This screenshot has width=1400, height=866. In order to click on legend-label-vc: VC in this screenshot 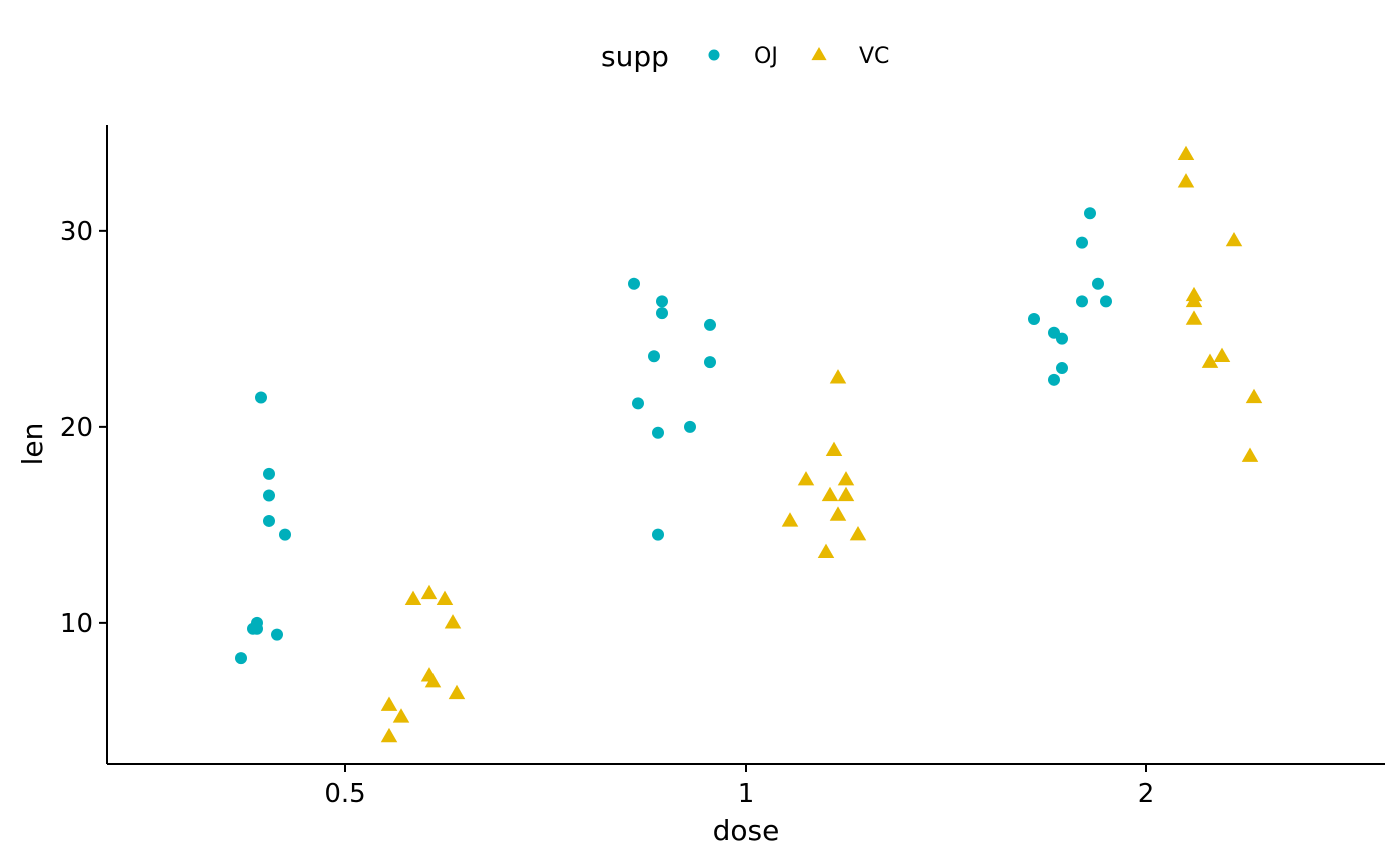, I will do `click(874, 56)`.